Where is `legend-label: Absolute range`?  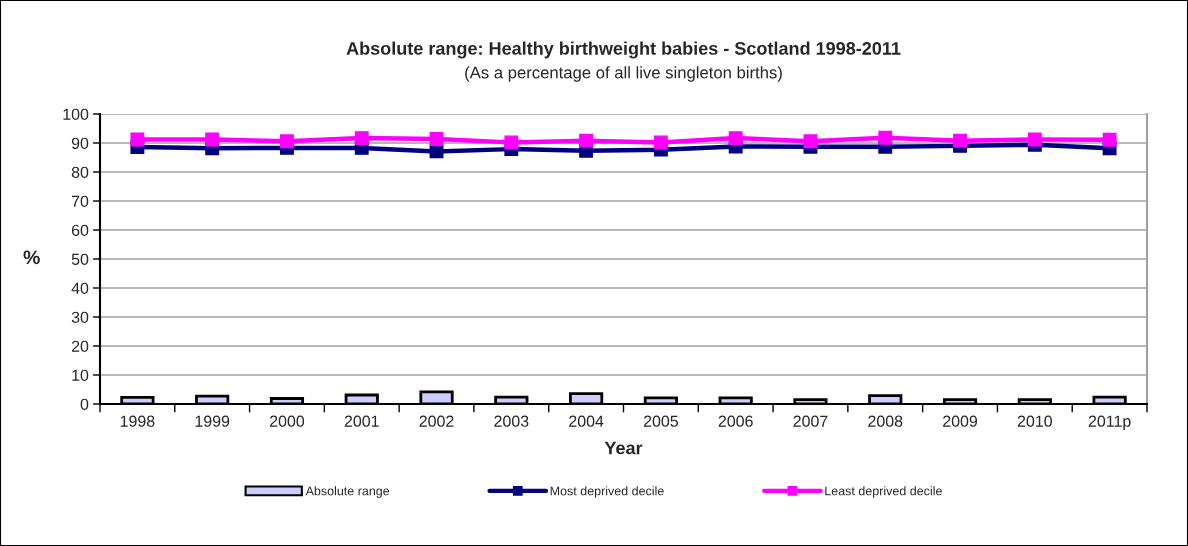
legend-label: Absolute range is located at coordinates (347, 492).